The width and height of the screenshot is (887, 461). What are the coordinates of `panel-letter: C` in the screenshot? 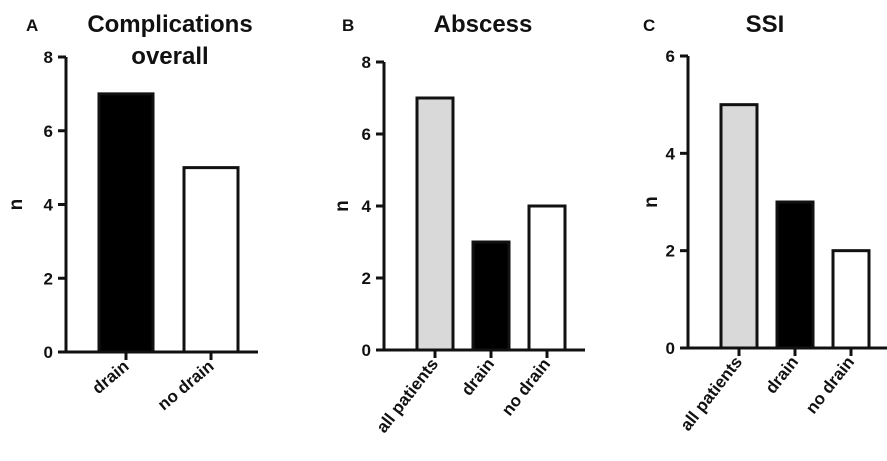 It's located at (649, 25).